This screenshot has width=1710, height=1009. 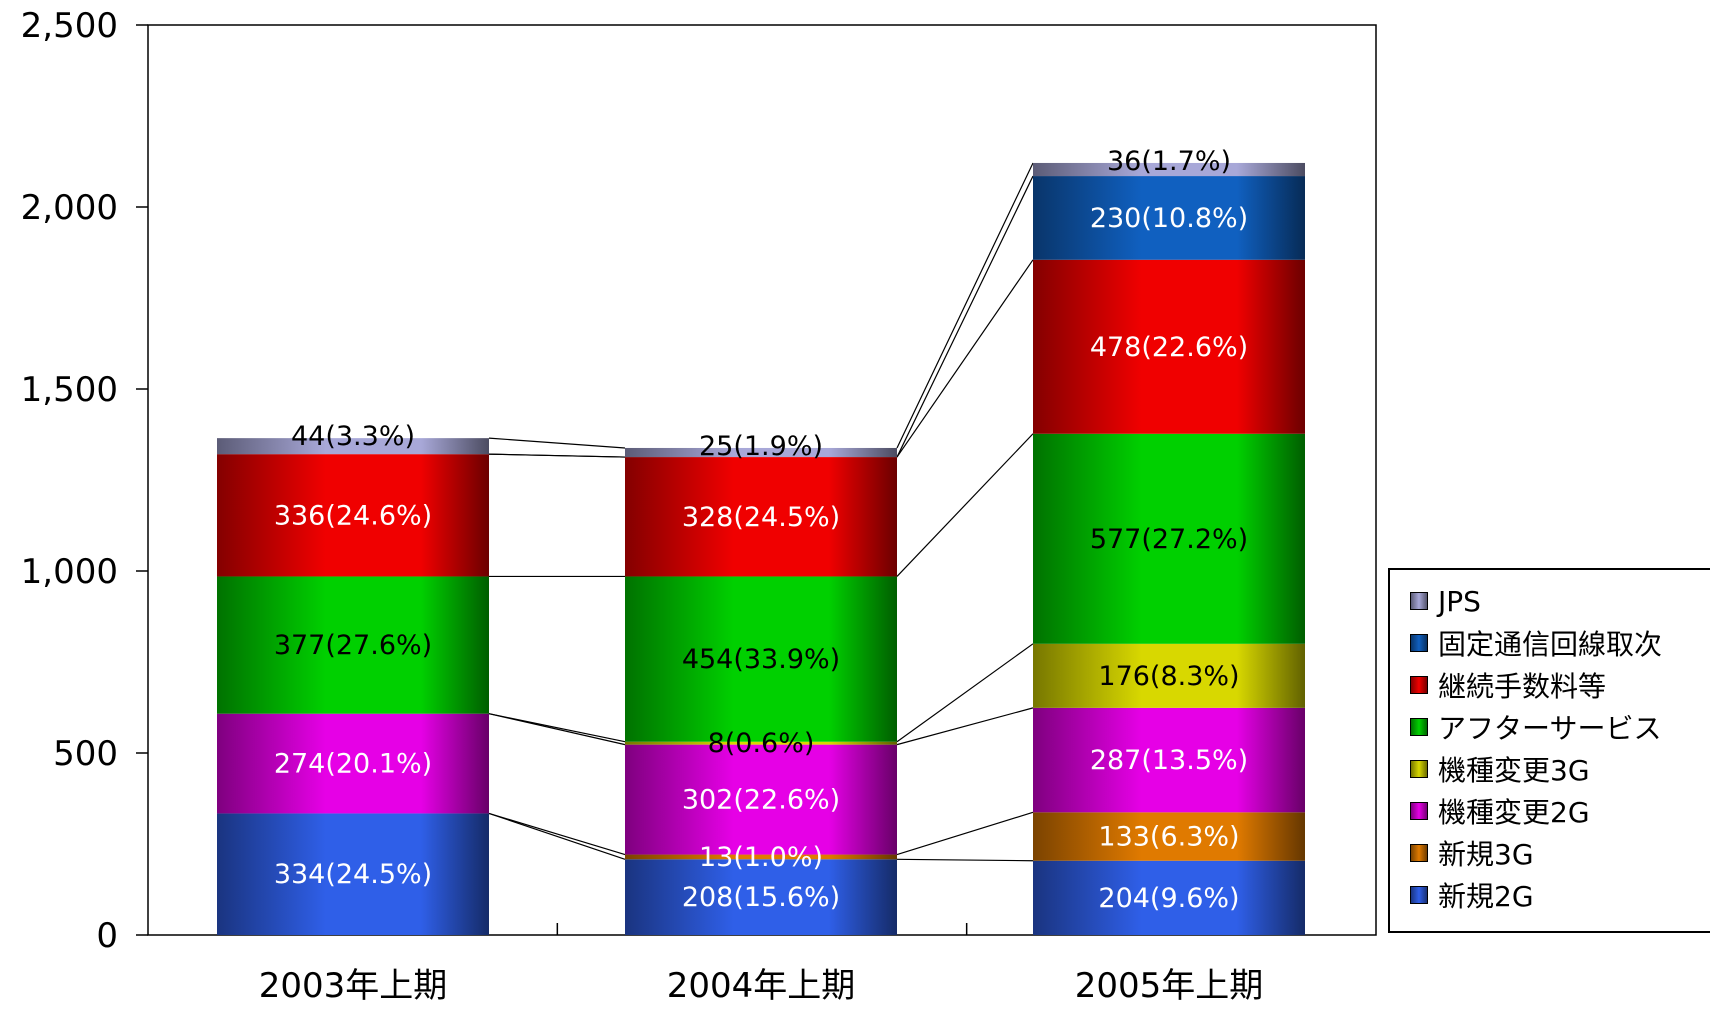 I want to click on data-label: 478(22.6%), so click(x=1169, y=347).